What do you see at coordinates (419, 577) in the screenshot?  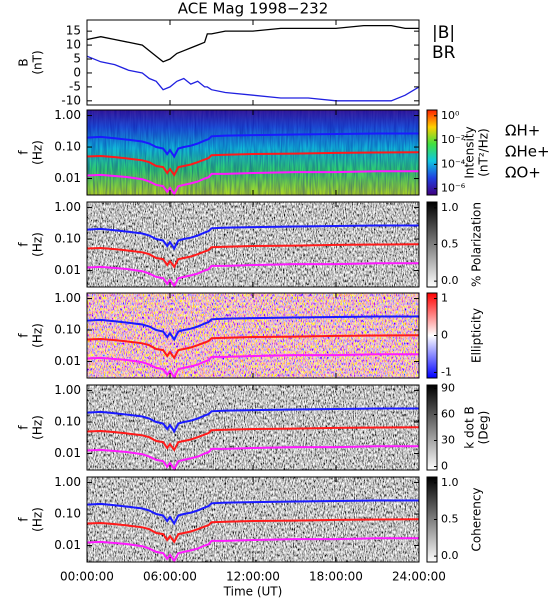 I see `x-tick-label: 24:00:00` at bounding box center [419, 577].